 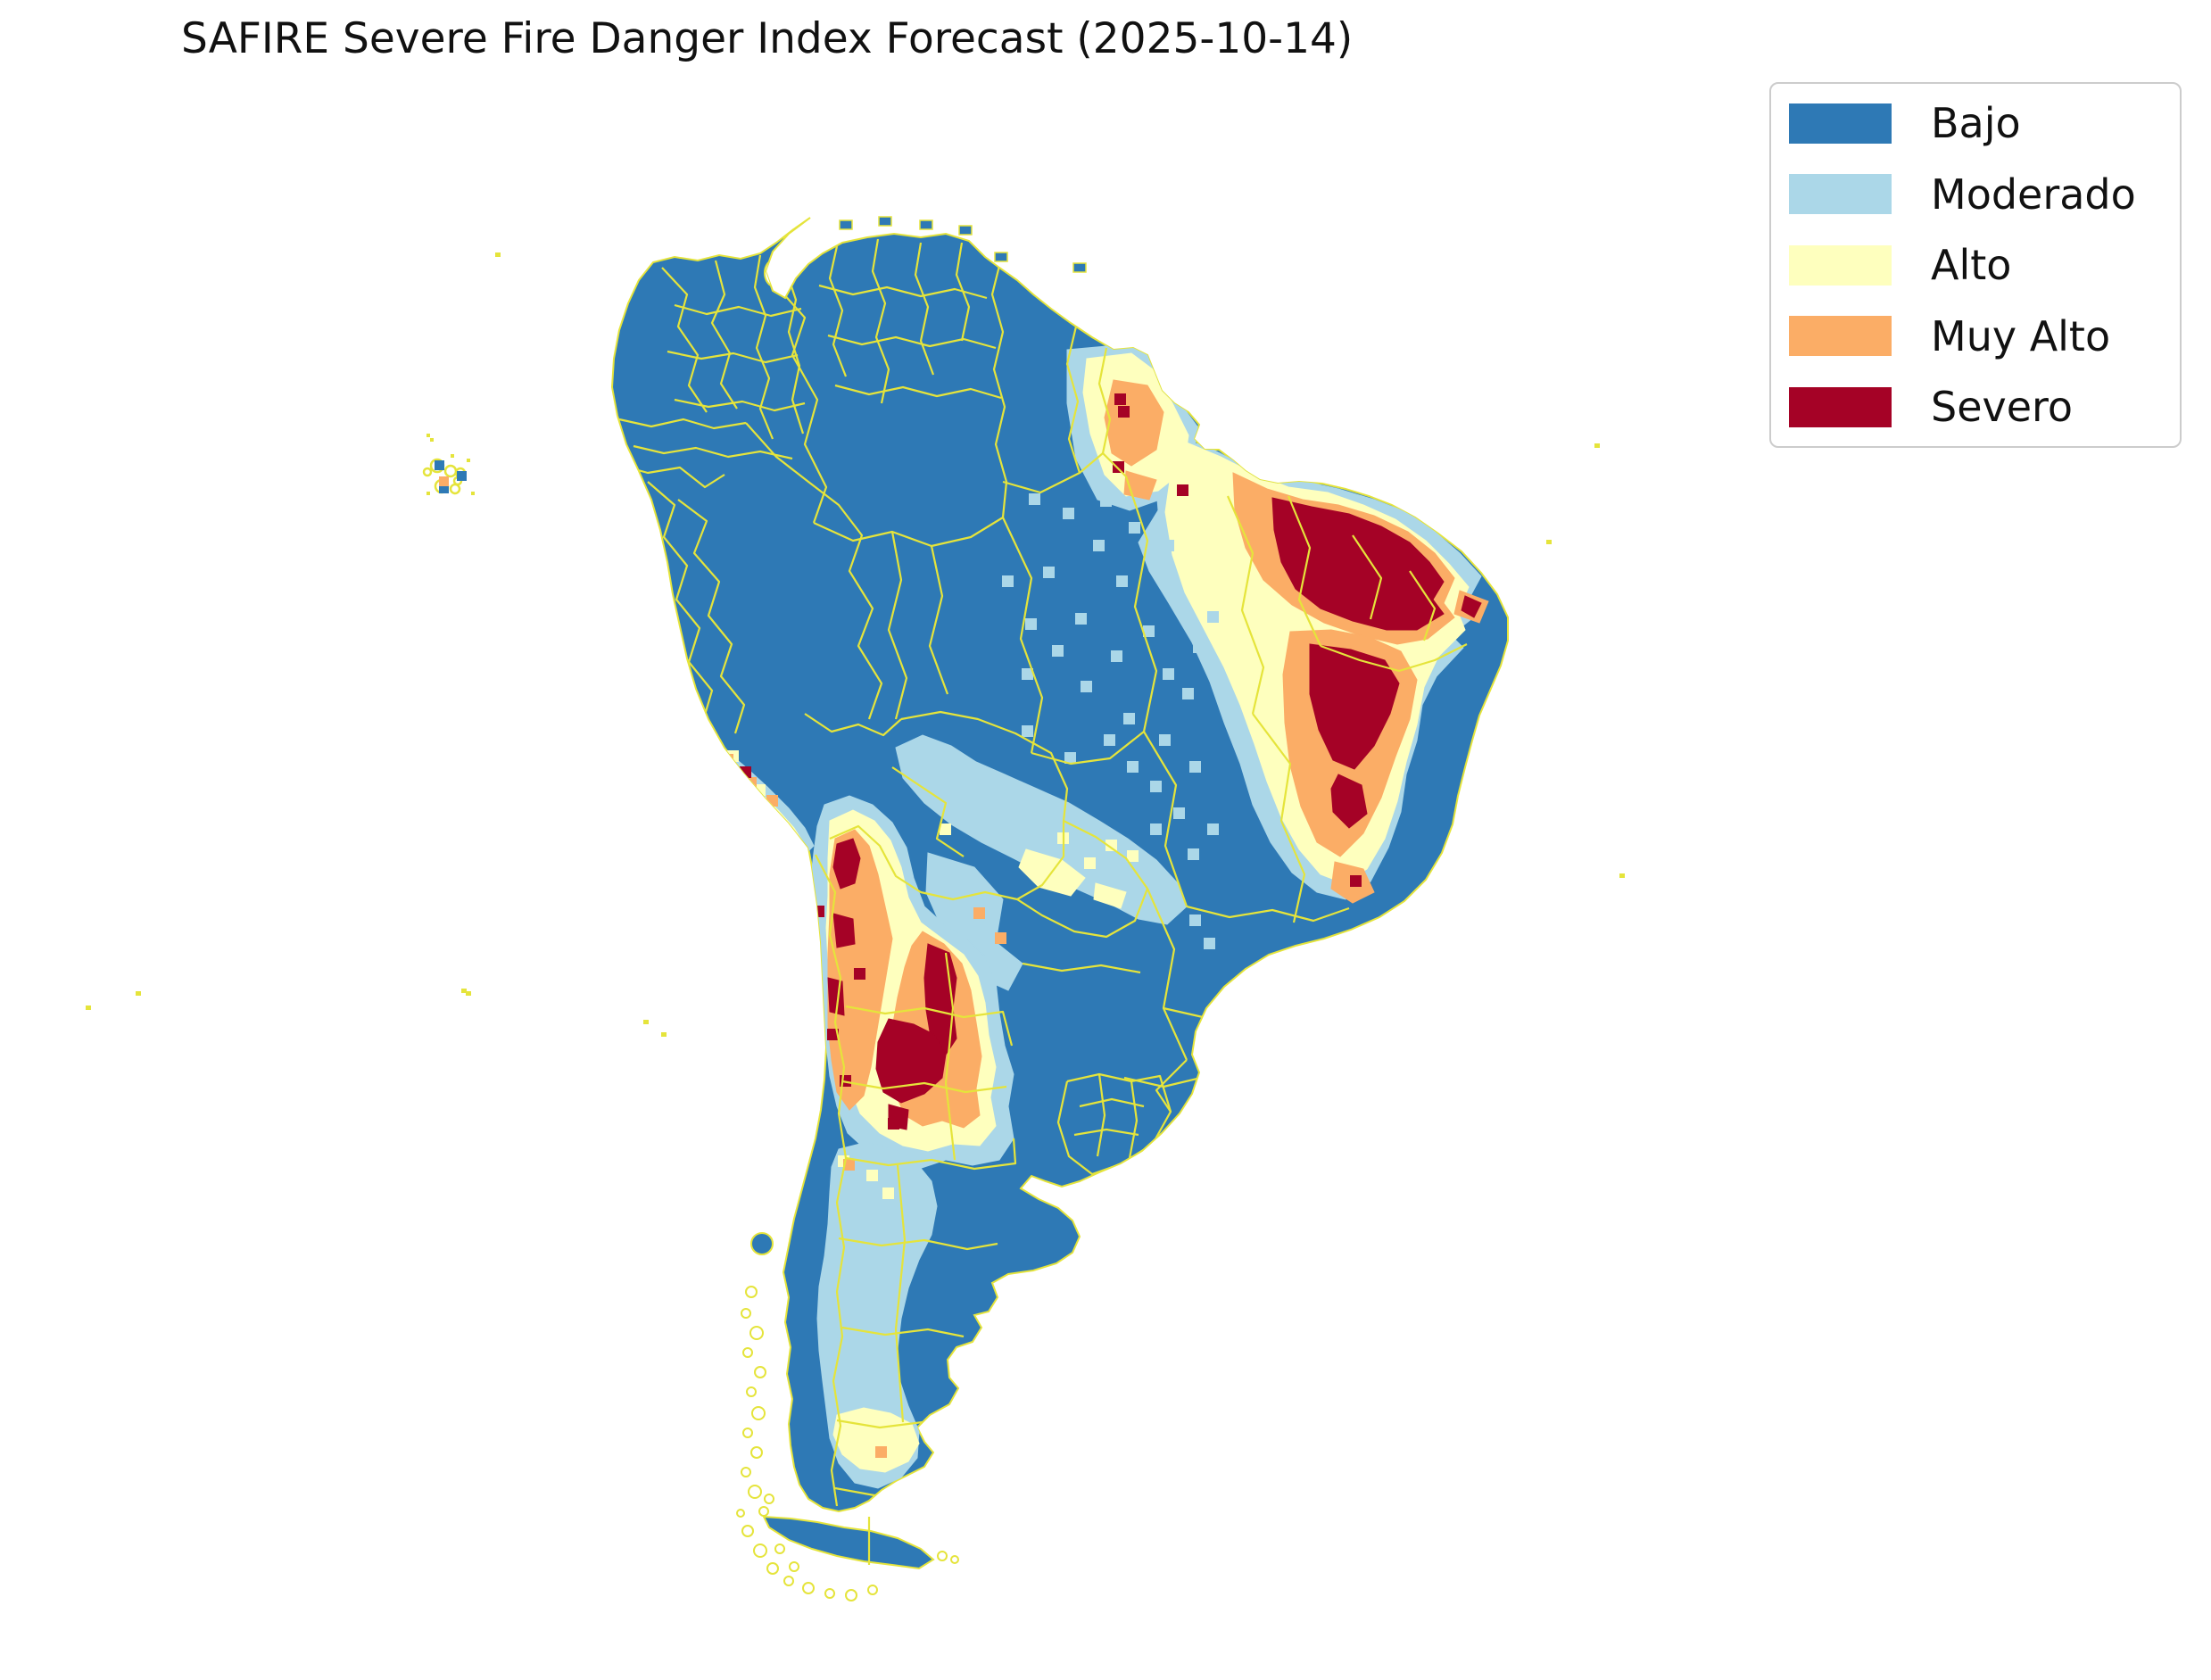 What do you see at coordinates (1110, 895) in the screenshot?
I see `zone-alto` at bounding box center [1110, 895].